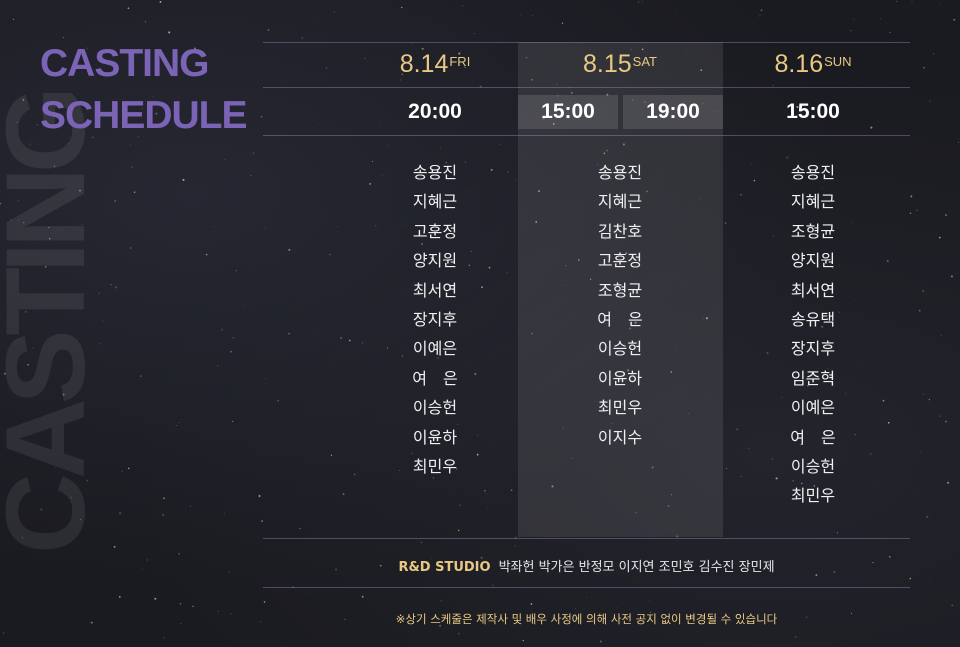 The height and width of the screenshot is (647, 960). I want to click on cast-member: 이승헌, so click(813, 467).